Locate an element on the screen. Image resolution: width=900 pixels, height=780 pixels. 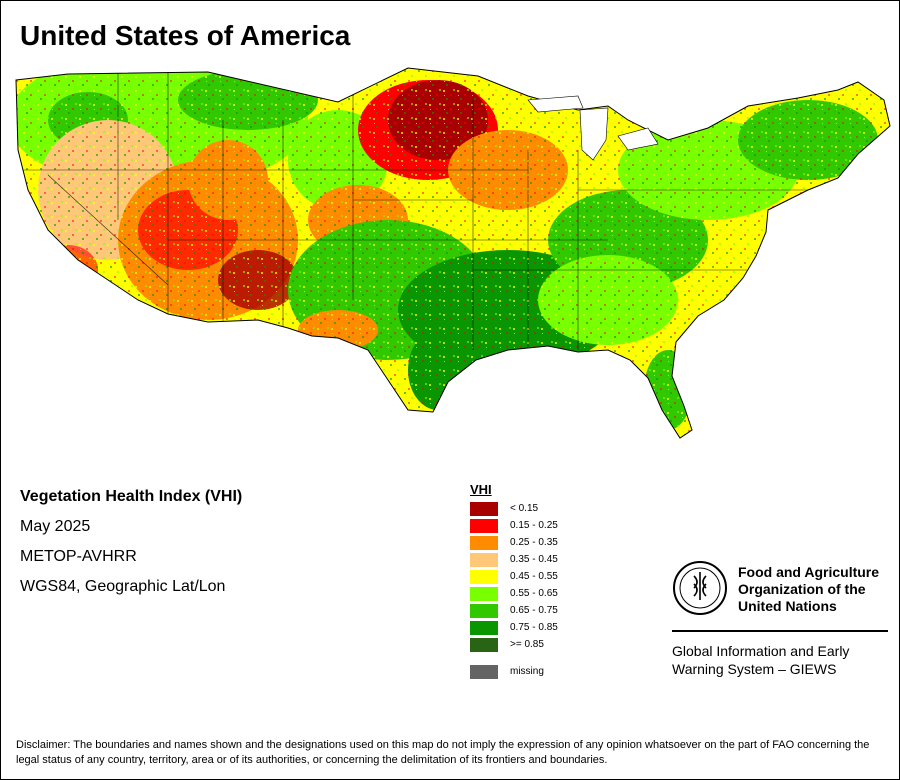
legend-item: 0.65 - 0.75 is located at coordinates (514, 610).